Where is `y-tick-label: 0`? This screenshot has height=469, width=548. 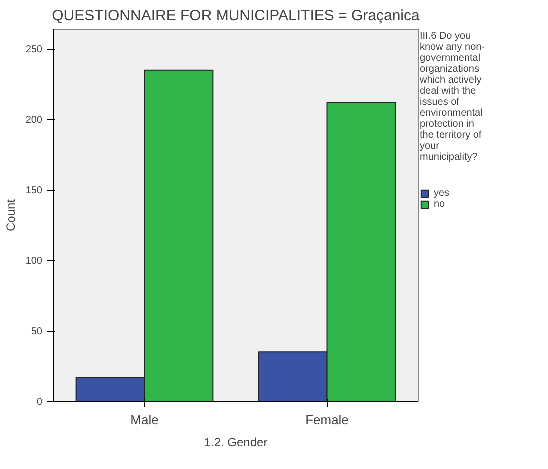 y-tick-label: 0 is located at coordinates (39, 402).